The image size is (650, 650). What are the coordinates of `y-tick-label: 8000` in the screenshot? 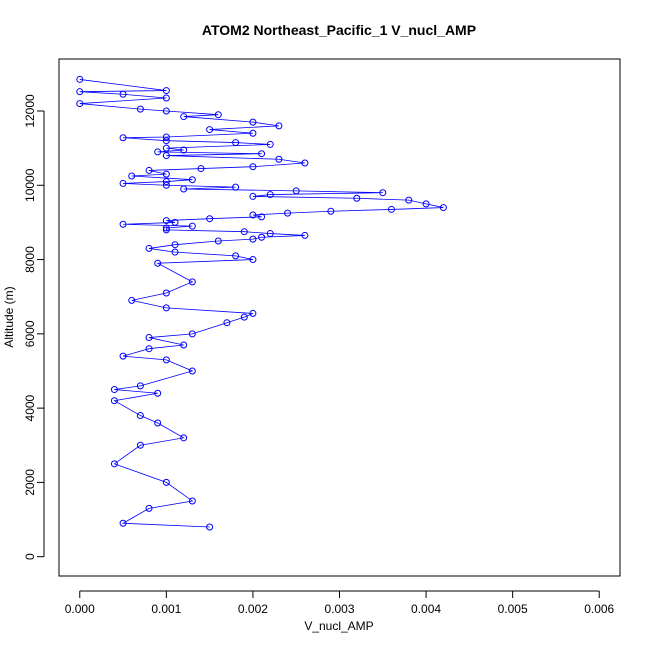 It's located at (30, 259).